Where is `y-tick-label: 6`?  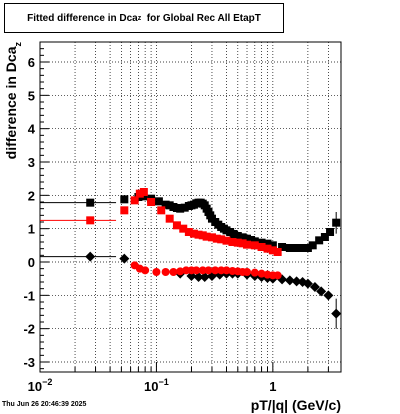 y-tick-label: 6 is located at coordinates (31, 62).